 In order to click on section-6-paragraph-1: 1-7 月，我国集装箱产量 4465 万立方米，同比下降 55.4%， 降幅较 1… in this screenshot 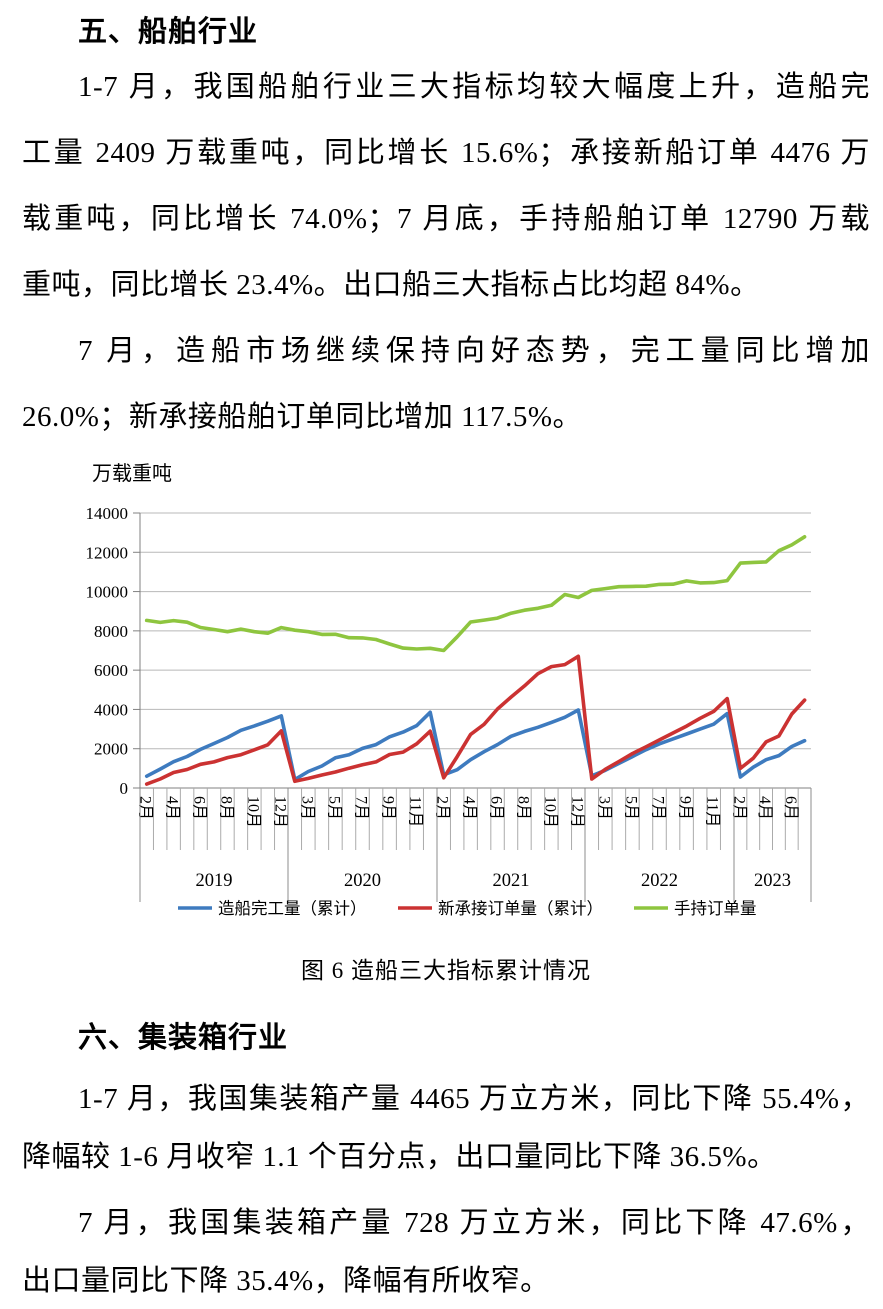, I will do `click(446, 1128)`.